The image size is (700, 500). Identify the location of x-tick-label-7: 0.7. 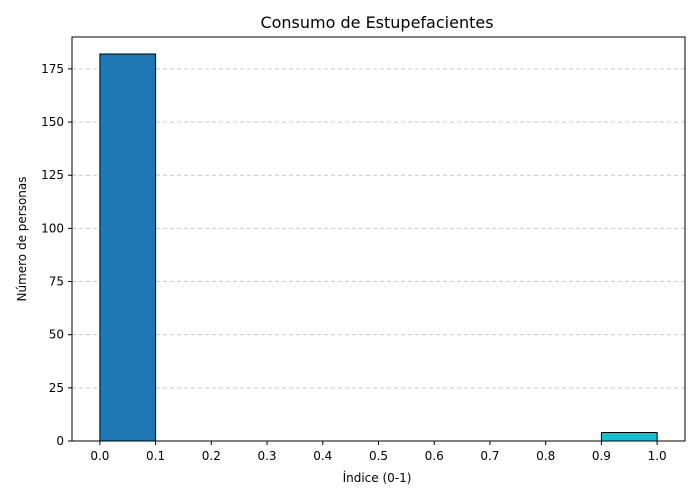
(489, 456).